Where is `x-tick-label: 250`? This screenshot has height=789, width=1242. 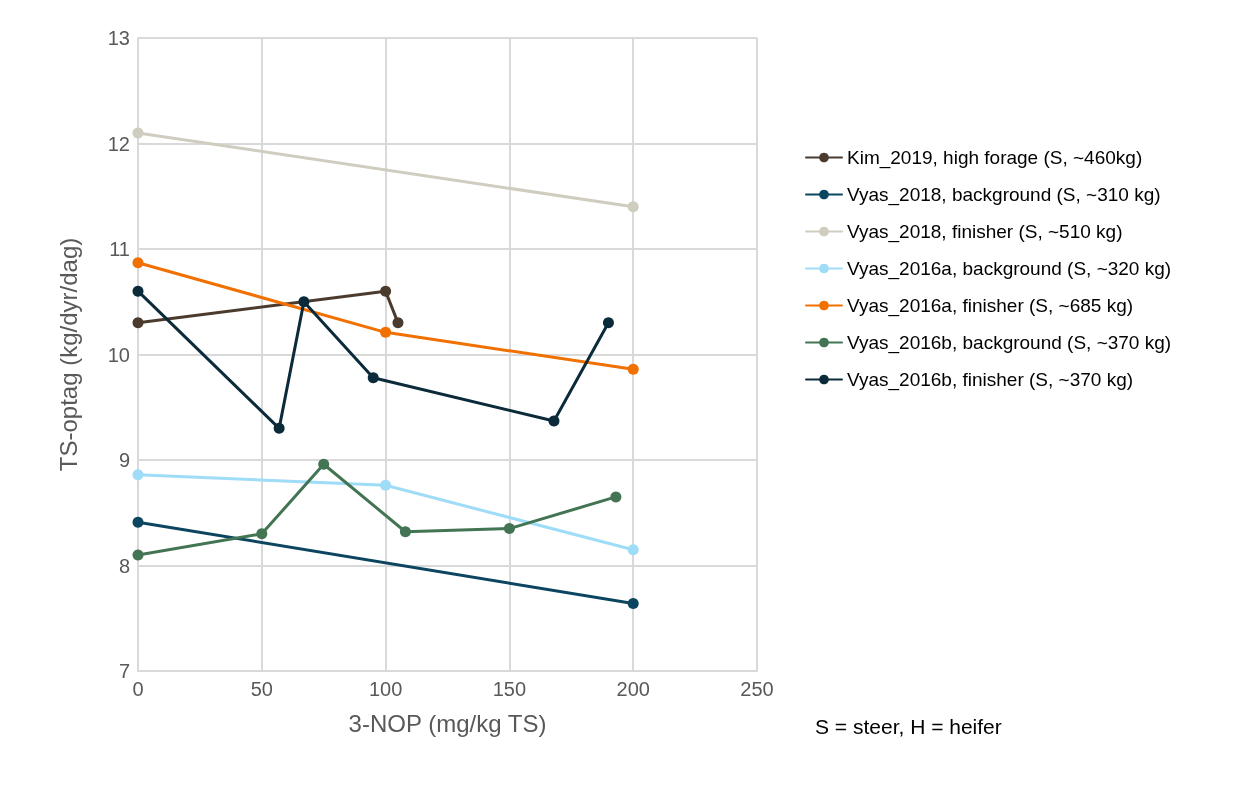 x-tick-label: 250 is located at coordinates (757, 689).